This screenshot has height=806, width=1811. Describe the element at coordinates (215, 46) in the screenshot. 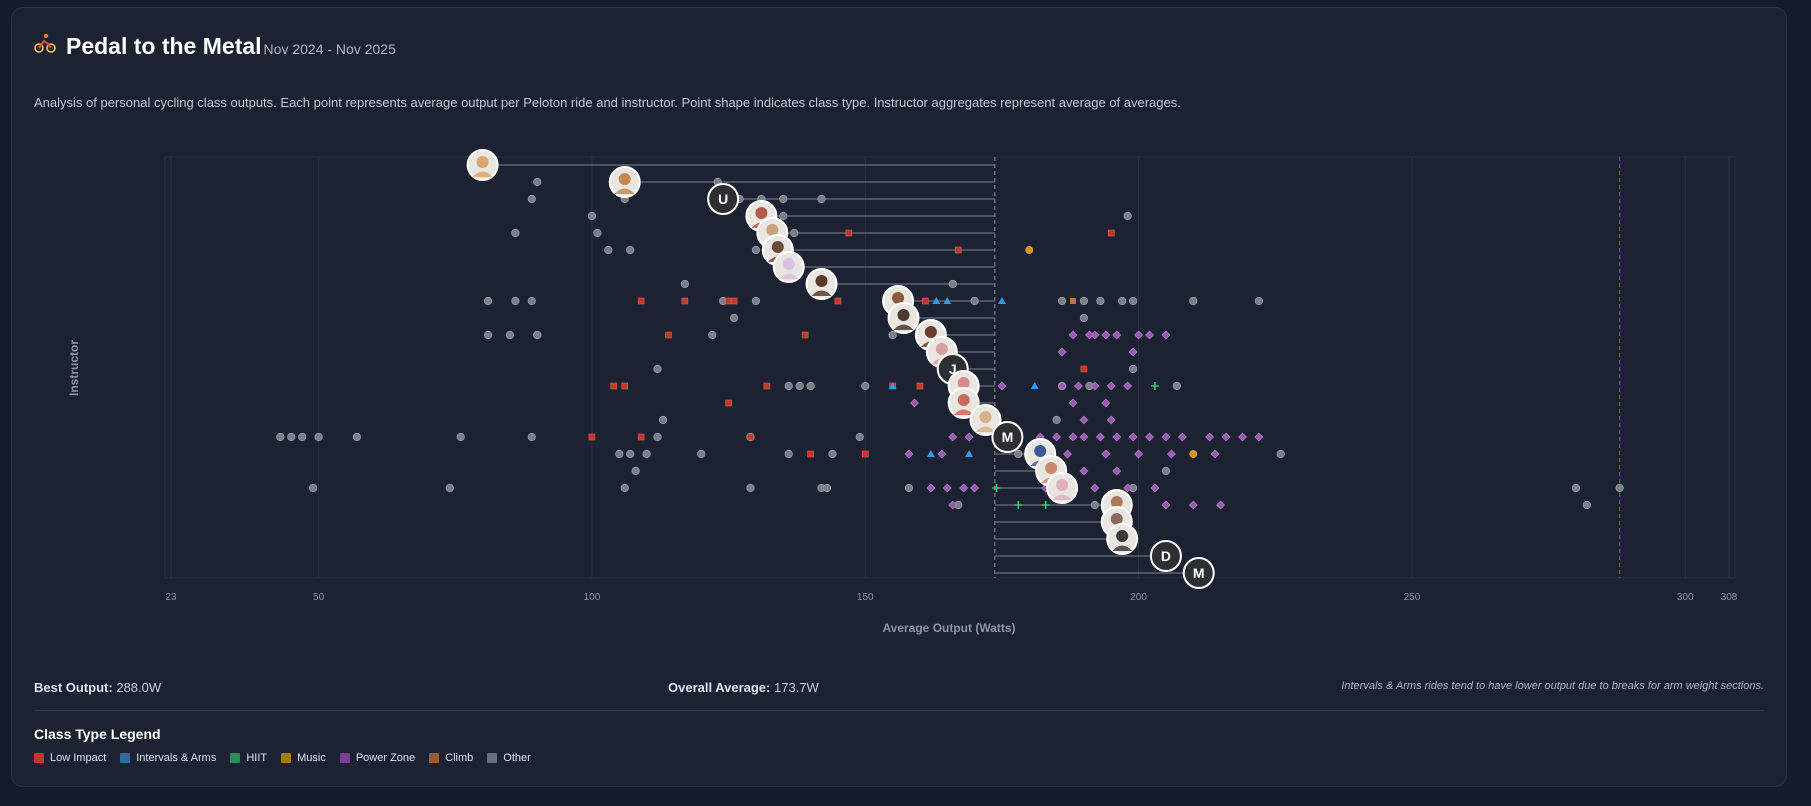

I see `header: Pedal to the Metal Nov 2024 - Nov 2025` at that location.